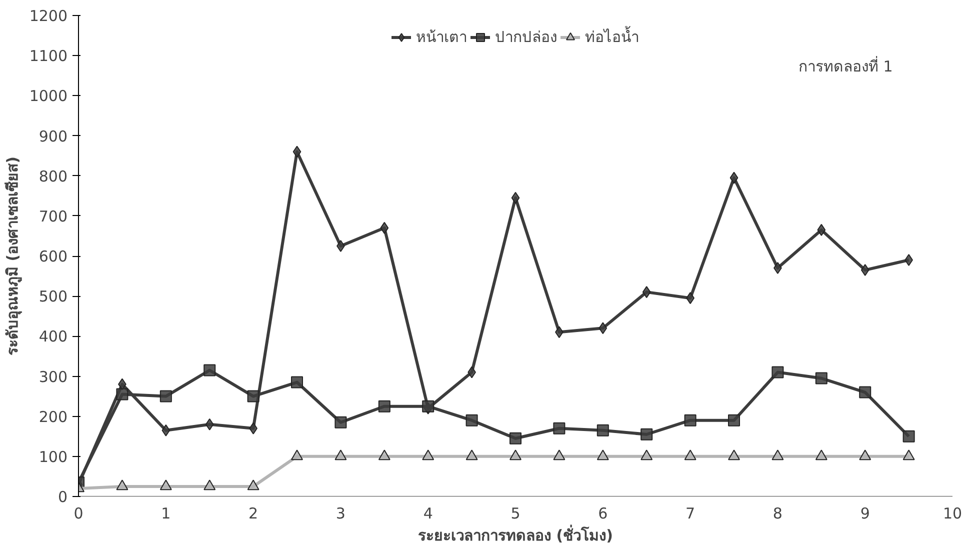 This screenshot has height=547, width=972. What do you see at coordinates (63, 497) in the screenshot?
I see `y-tick-label: 0` at bounding box center [63, 497].